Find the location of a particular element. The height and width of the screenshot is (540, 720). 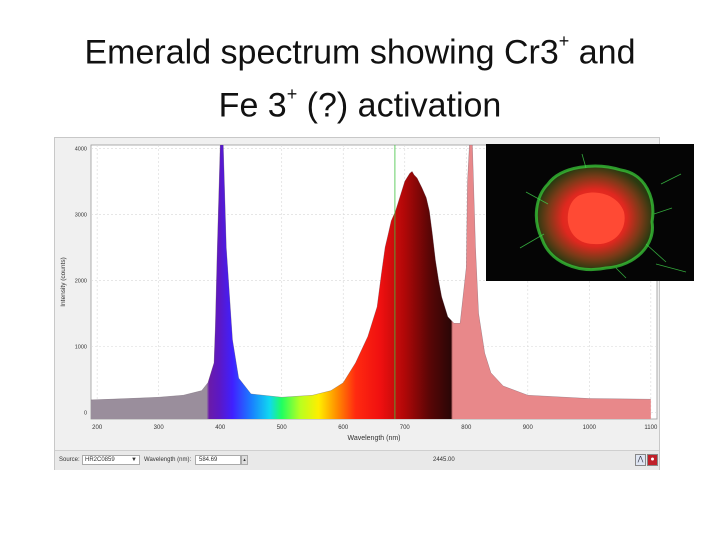

x-tick-label: 900 is located at coordinates (528, 428).